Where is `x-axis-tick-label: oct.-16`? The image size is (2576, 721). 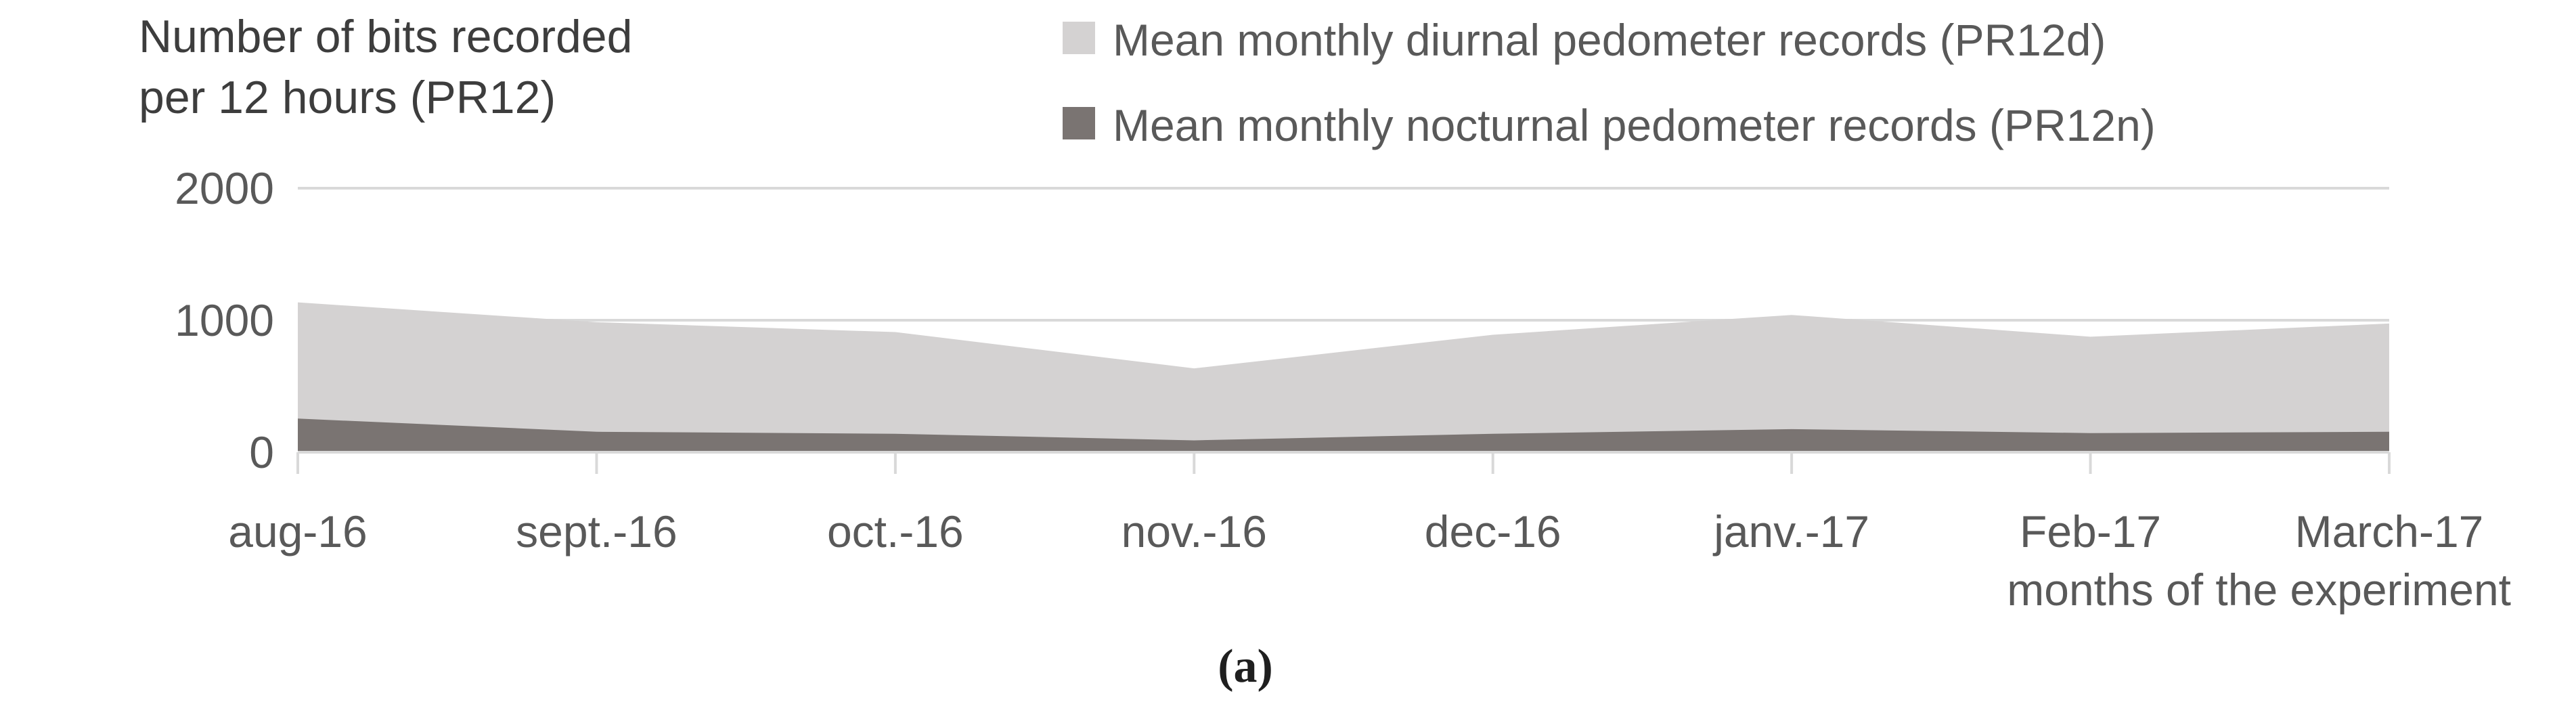
x-axis-tick-label: oct.-16 is located at coordinates (895, 531).